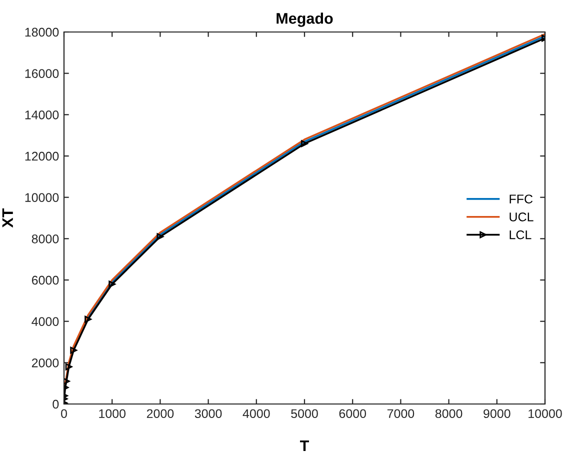 This screenshot has height=475, width=563. What do you see at coordinates (497, 413) in the screenshot?
I see `x-tick-label: 9000` at bounding box center [497, 413].